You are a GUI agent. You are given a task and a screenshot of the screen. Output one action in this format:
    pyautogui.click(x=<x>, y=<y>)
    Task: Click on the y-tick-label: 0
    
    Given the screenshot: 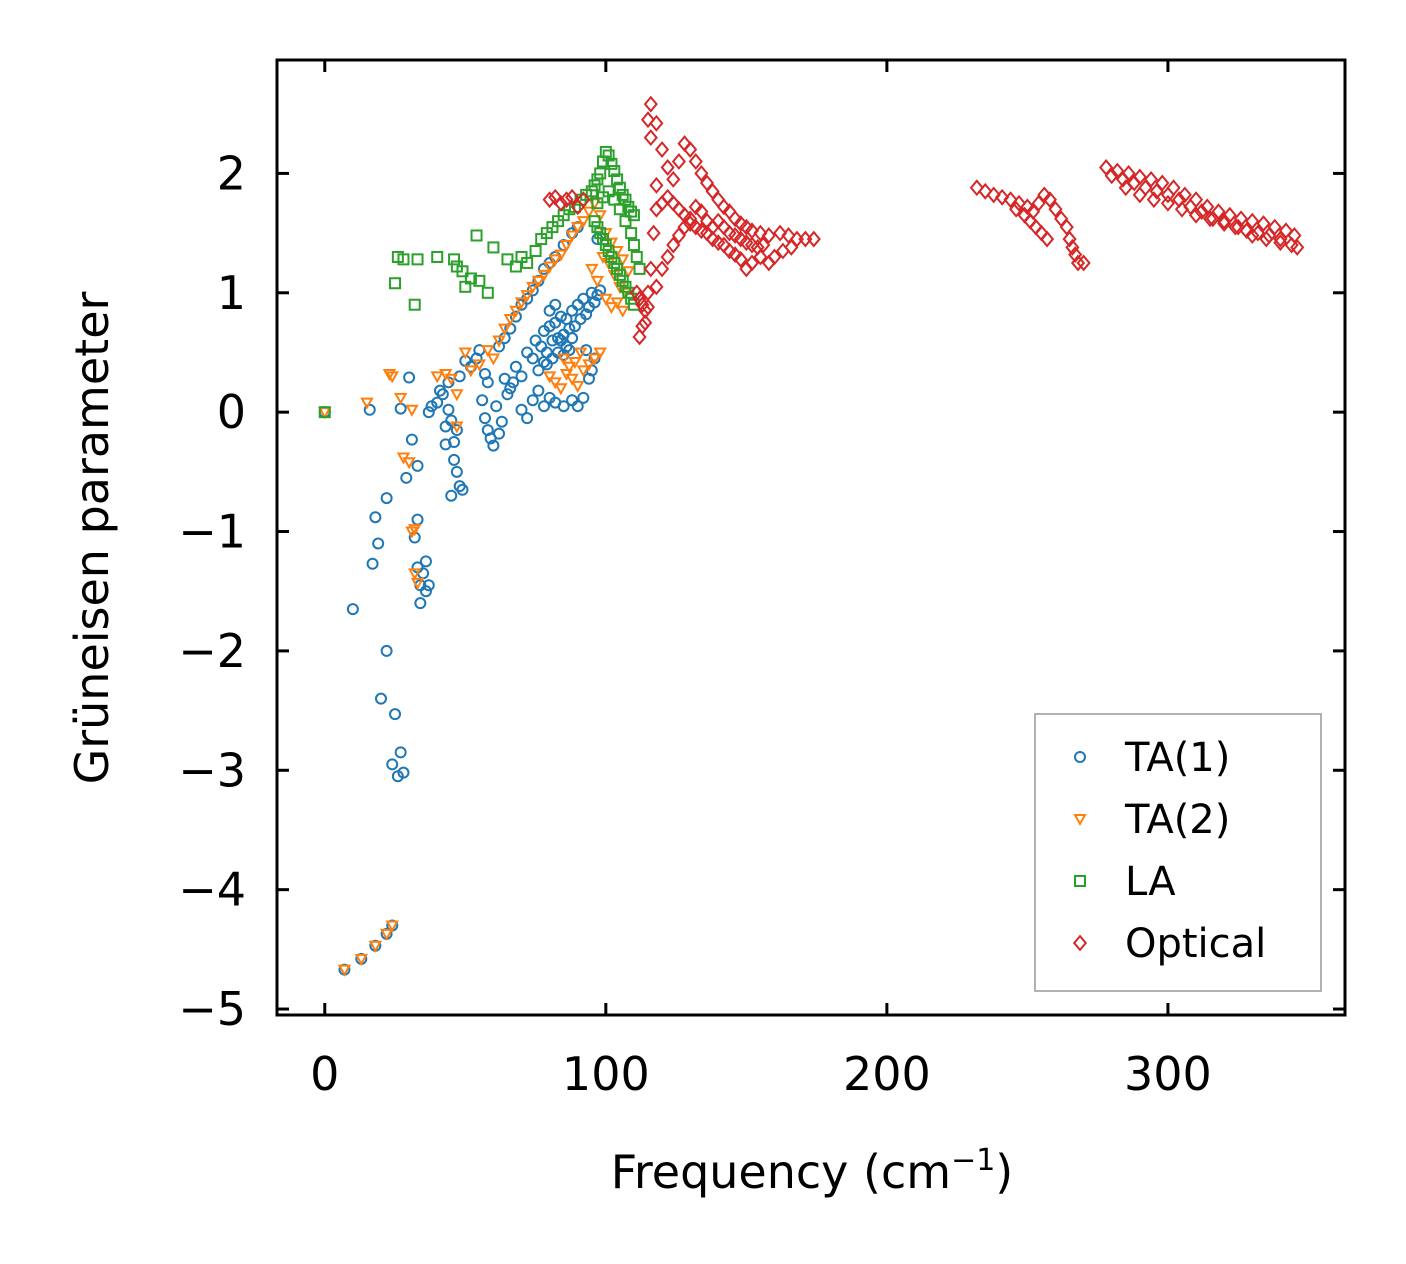 What is the action you would take?
    pyautogui.click(x=231, y=412)
    